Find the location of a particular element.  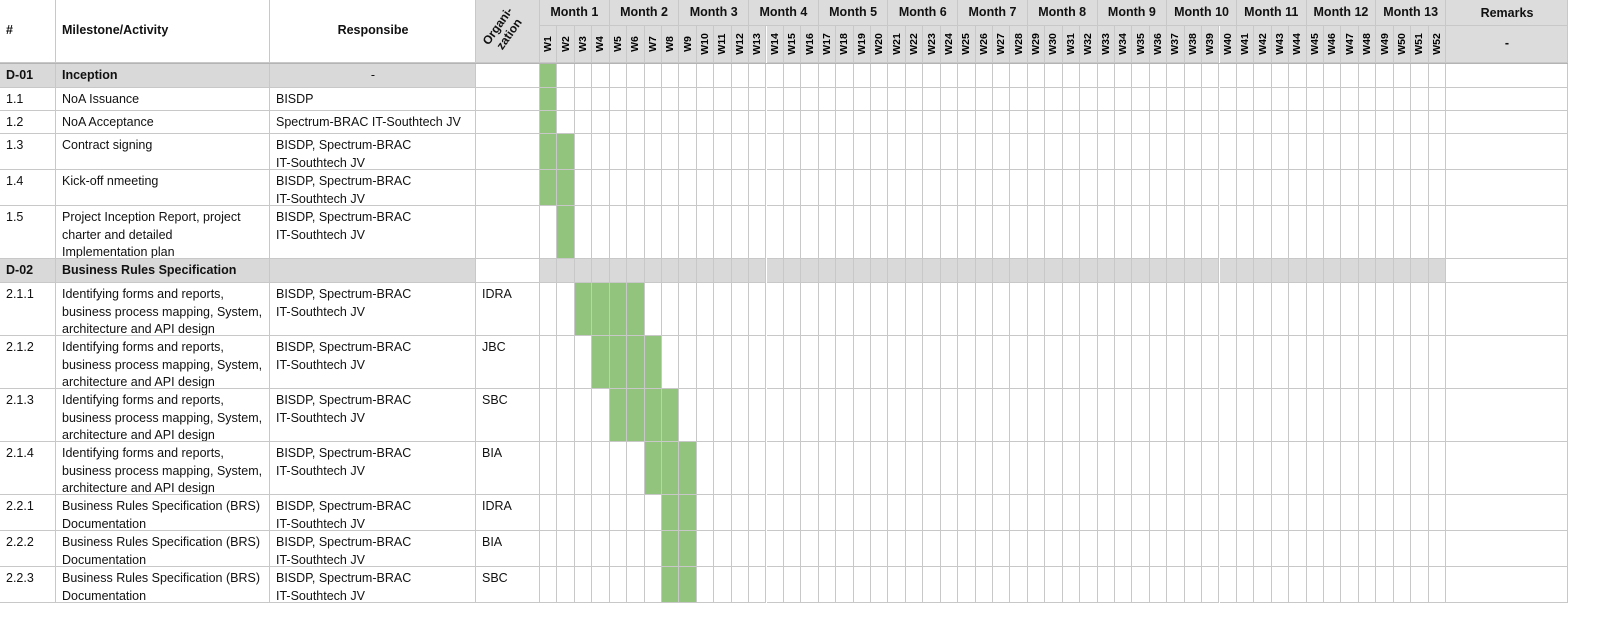

table-row-num: 2.2.3 is located at coordinates (28, 585).